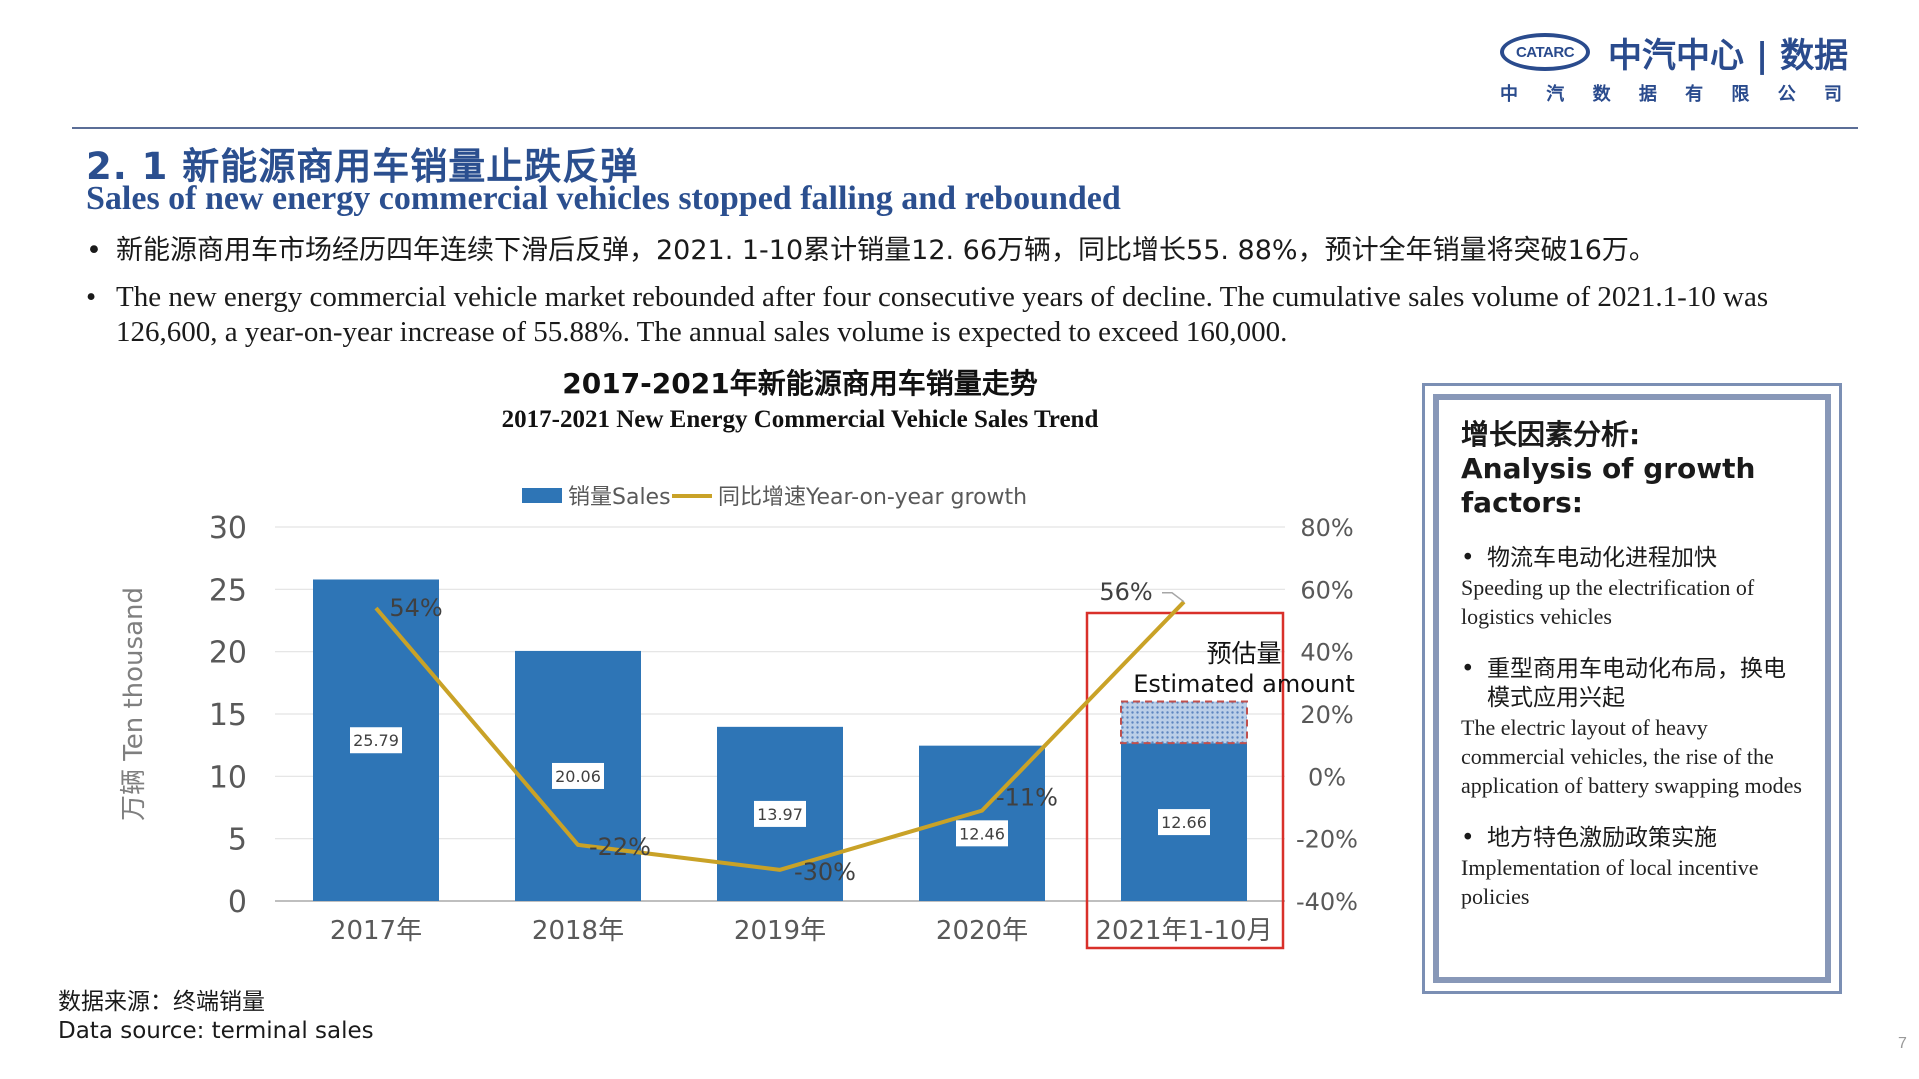 The image size is (1919, 1079). What do you see at coordinates (376, 931) in the screenshot?
I see `x-tick-label: 2017年` at bounding box center [376, 931].